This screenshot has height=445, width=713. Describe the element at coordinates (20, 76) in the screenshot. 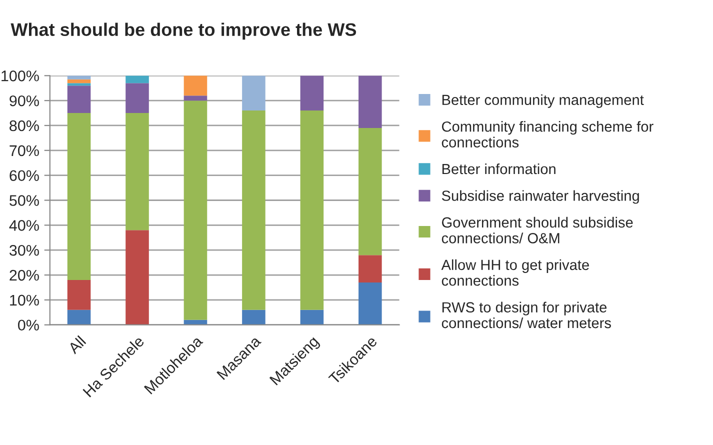

I see `y-tick-label: 100%` at that location.